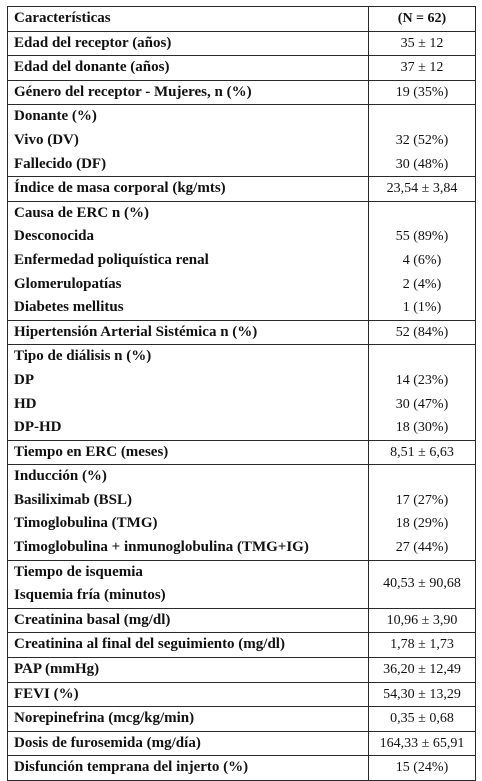 The image size is (482, 781). I want to click on sub-row-label: Glomerulopatías, so click(68, 283).